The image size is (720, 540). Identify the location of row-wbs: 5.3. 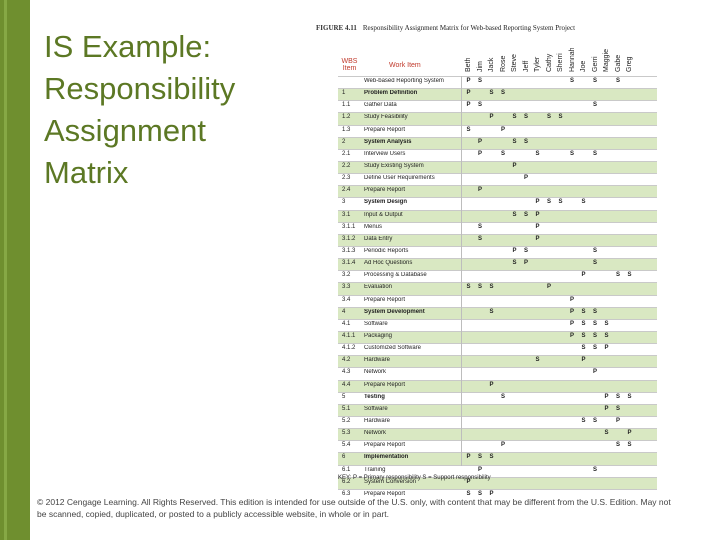
(346, 433).